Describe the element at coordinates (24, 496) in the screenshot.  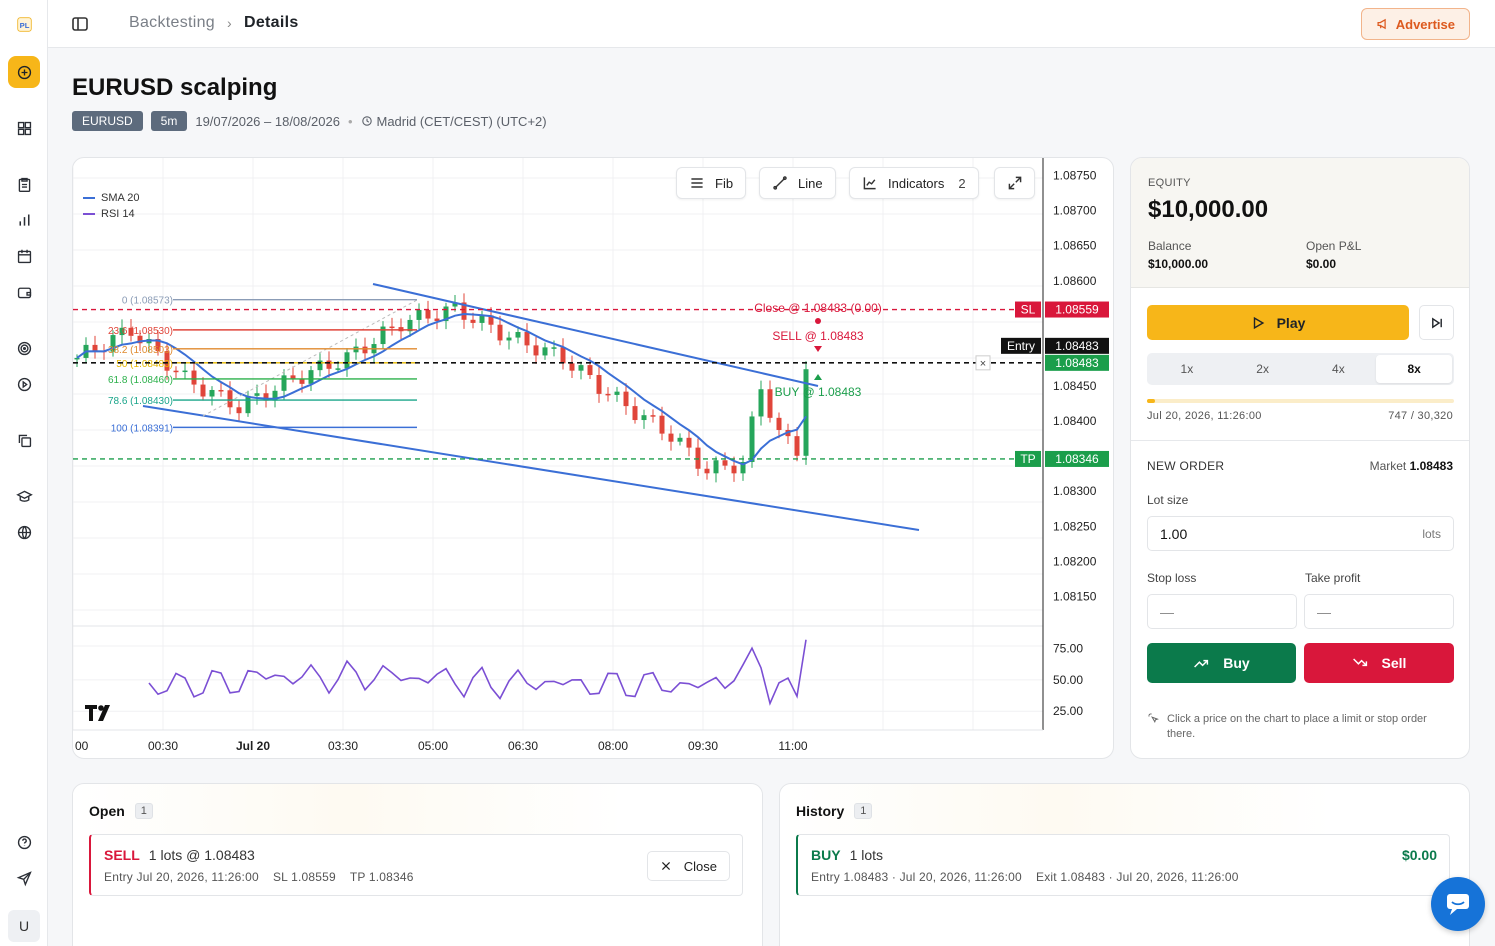
I see `graduation-cap-icon` at that location.